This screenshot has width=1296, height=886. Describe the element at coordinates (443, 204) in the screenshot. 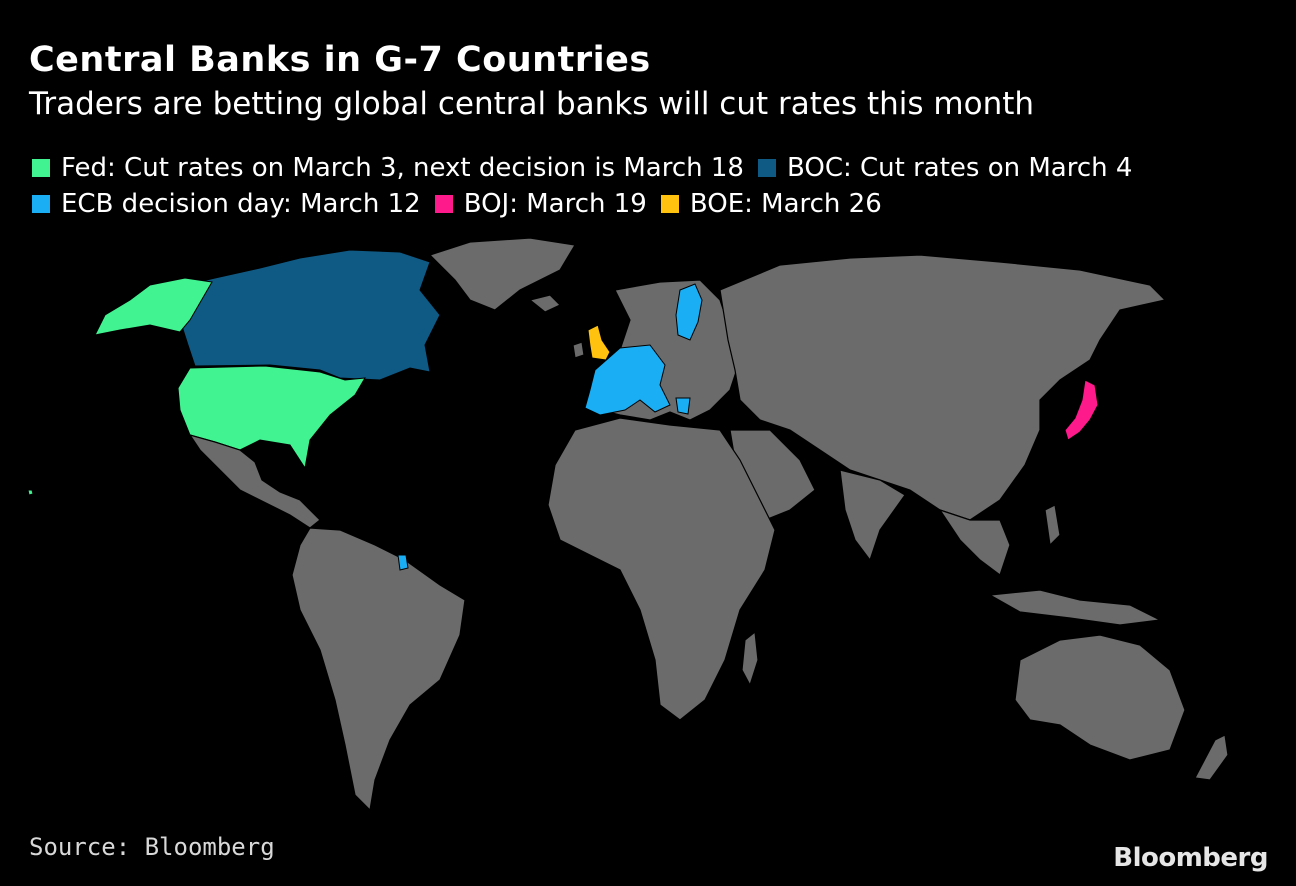

I see `legend-swatch-boj` at that location.